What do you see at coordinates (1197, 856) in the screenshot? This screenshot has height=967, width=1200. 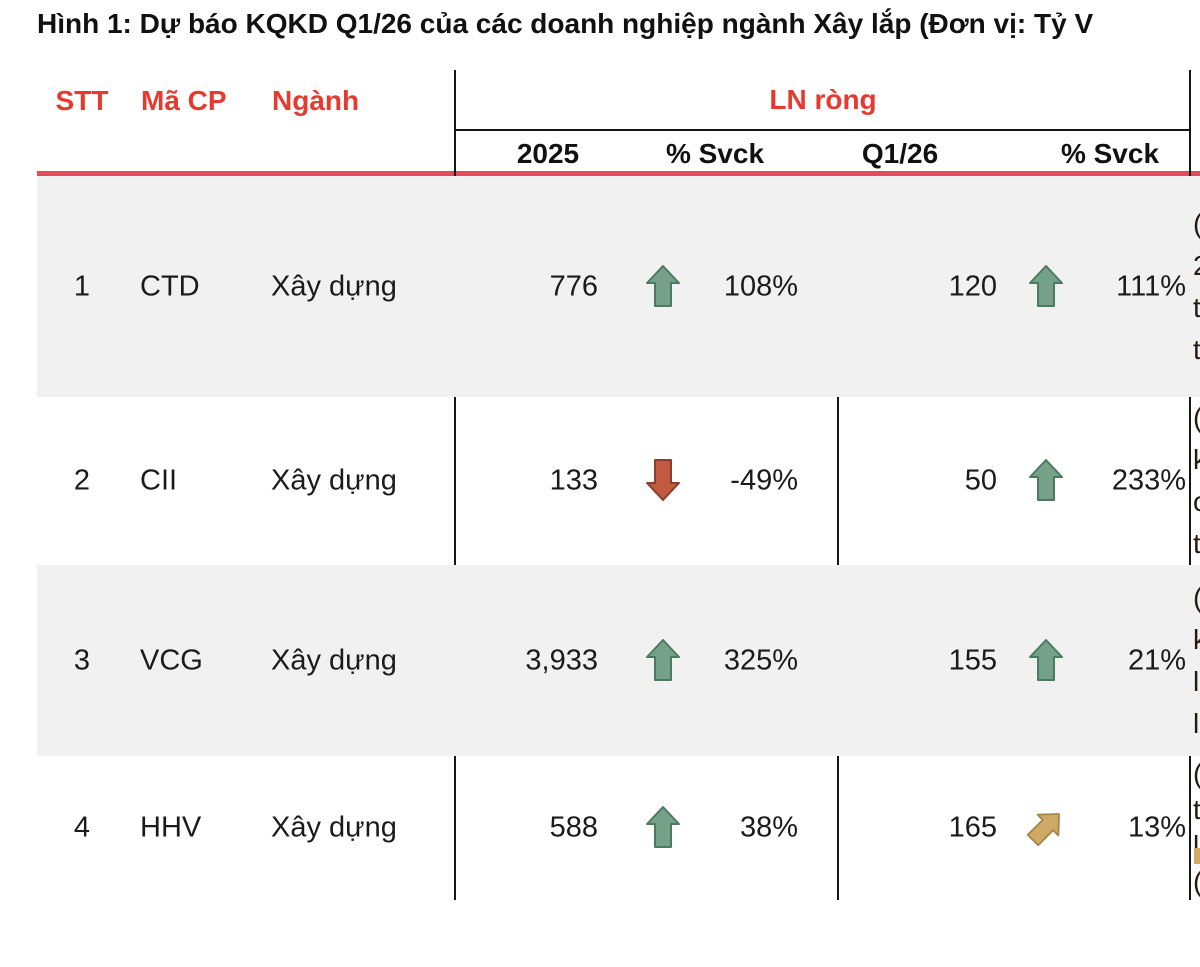 I see `gold-arrow-fragment` at bounding box center [1197, 856].